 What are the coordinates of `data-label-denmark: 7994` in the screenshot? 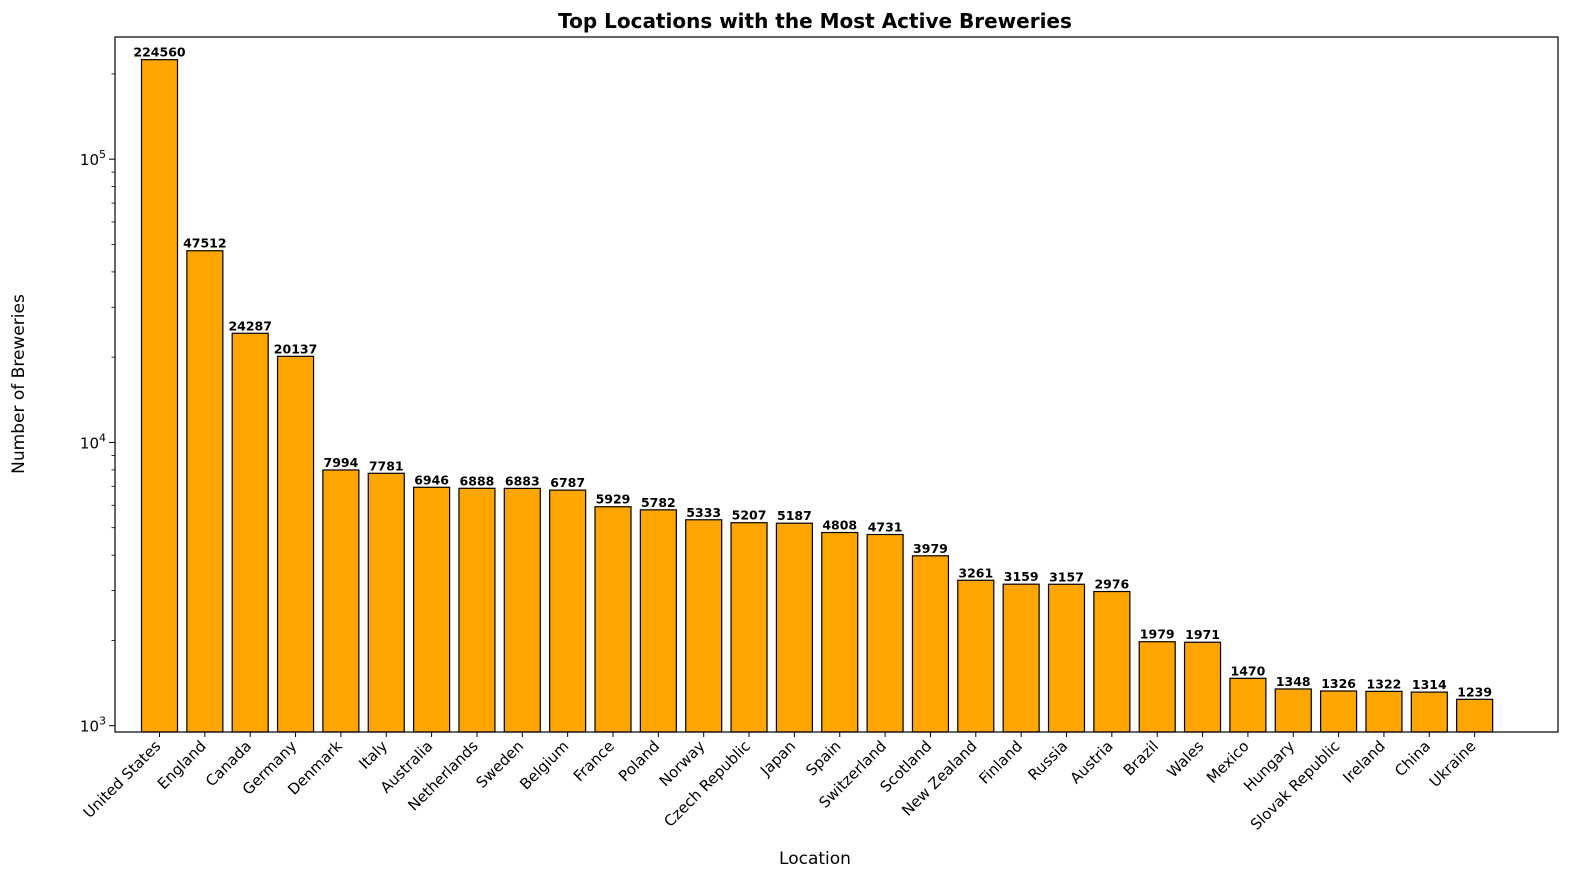 It's located at (341, 462).